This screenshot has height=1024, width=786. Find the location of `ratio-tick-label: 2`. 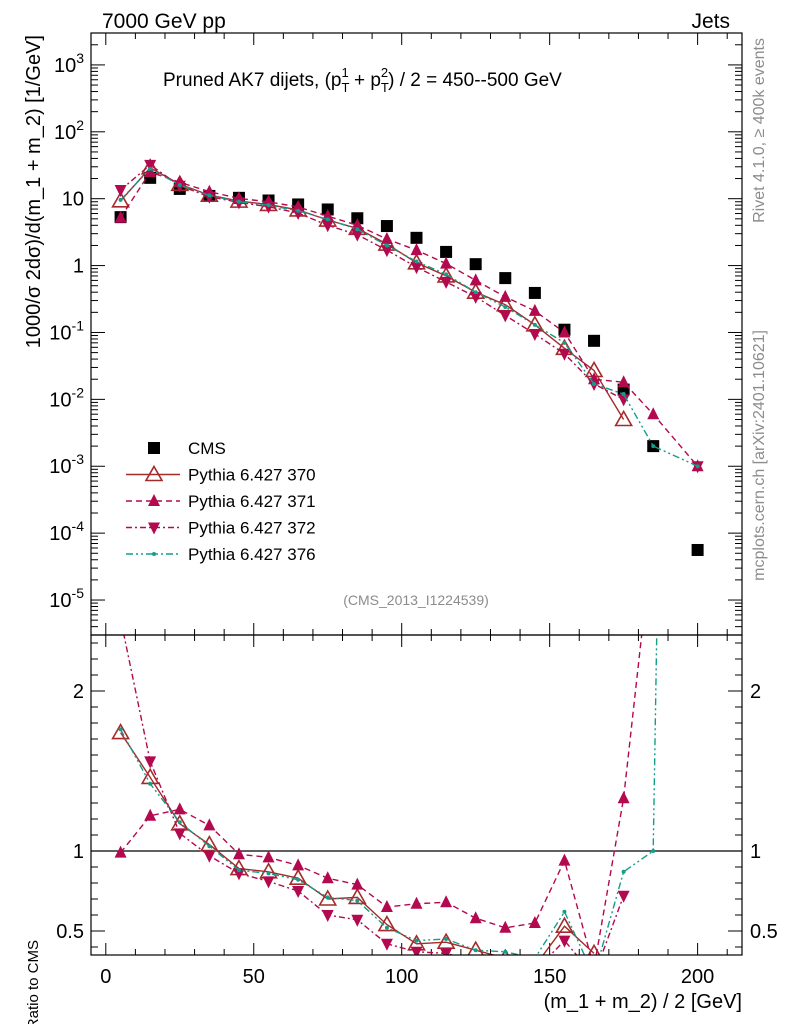

ratio-tick-label: 2 is located at coordinates (78, 692).